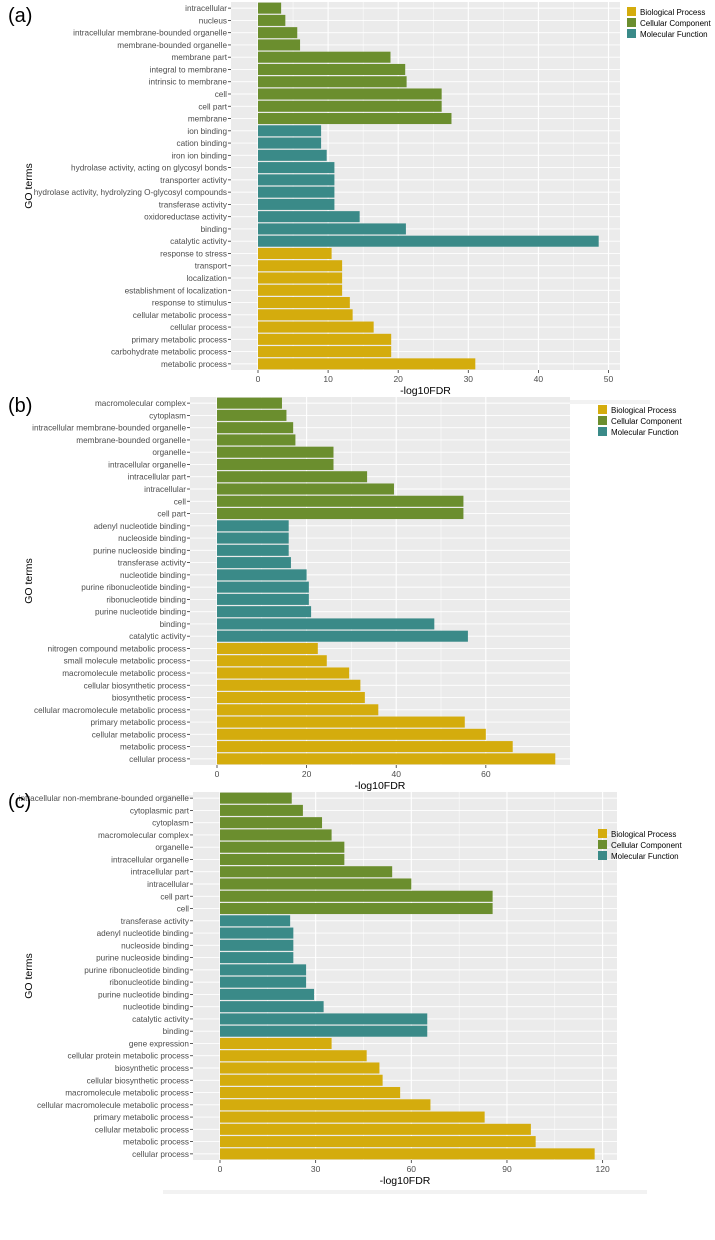 This screenshot has height=1240, width=715. What do you see at coordinates (156, 1142) in the screenshot?
I see `category-label: metabolic process` at bounding box center [156, 1142].